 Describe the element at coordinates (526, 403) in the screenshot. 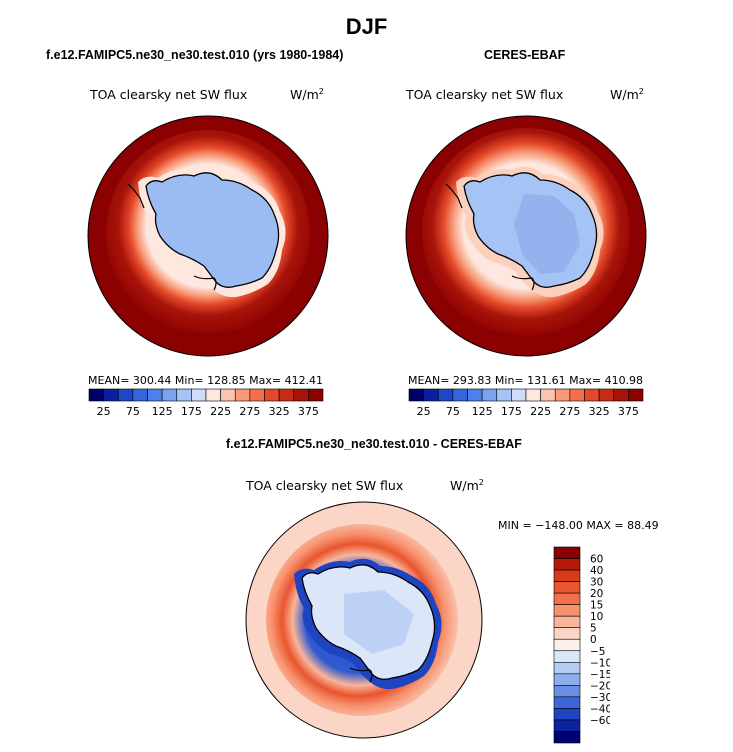

I see `panel-2-colorbar: 25 75 125 175 225 275 325 375` at that location.